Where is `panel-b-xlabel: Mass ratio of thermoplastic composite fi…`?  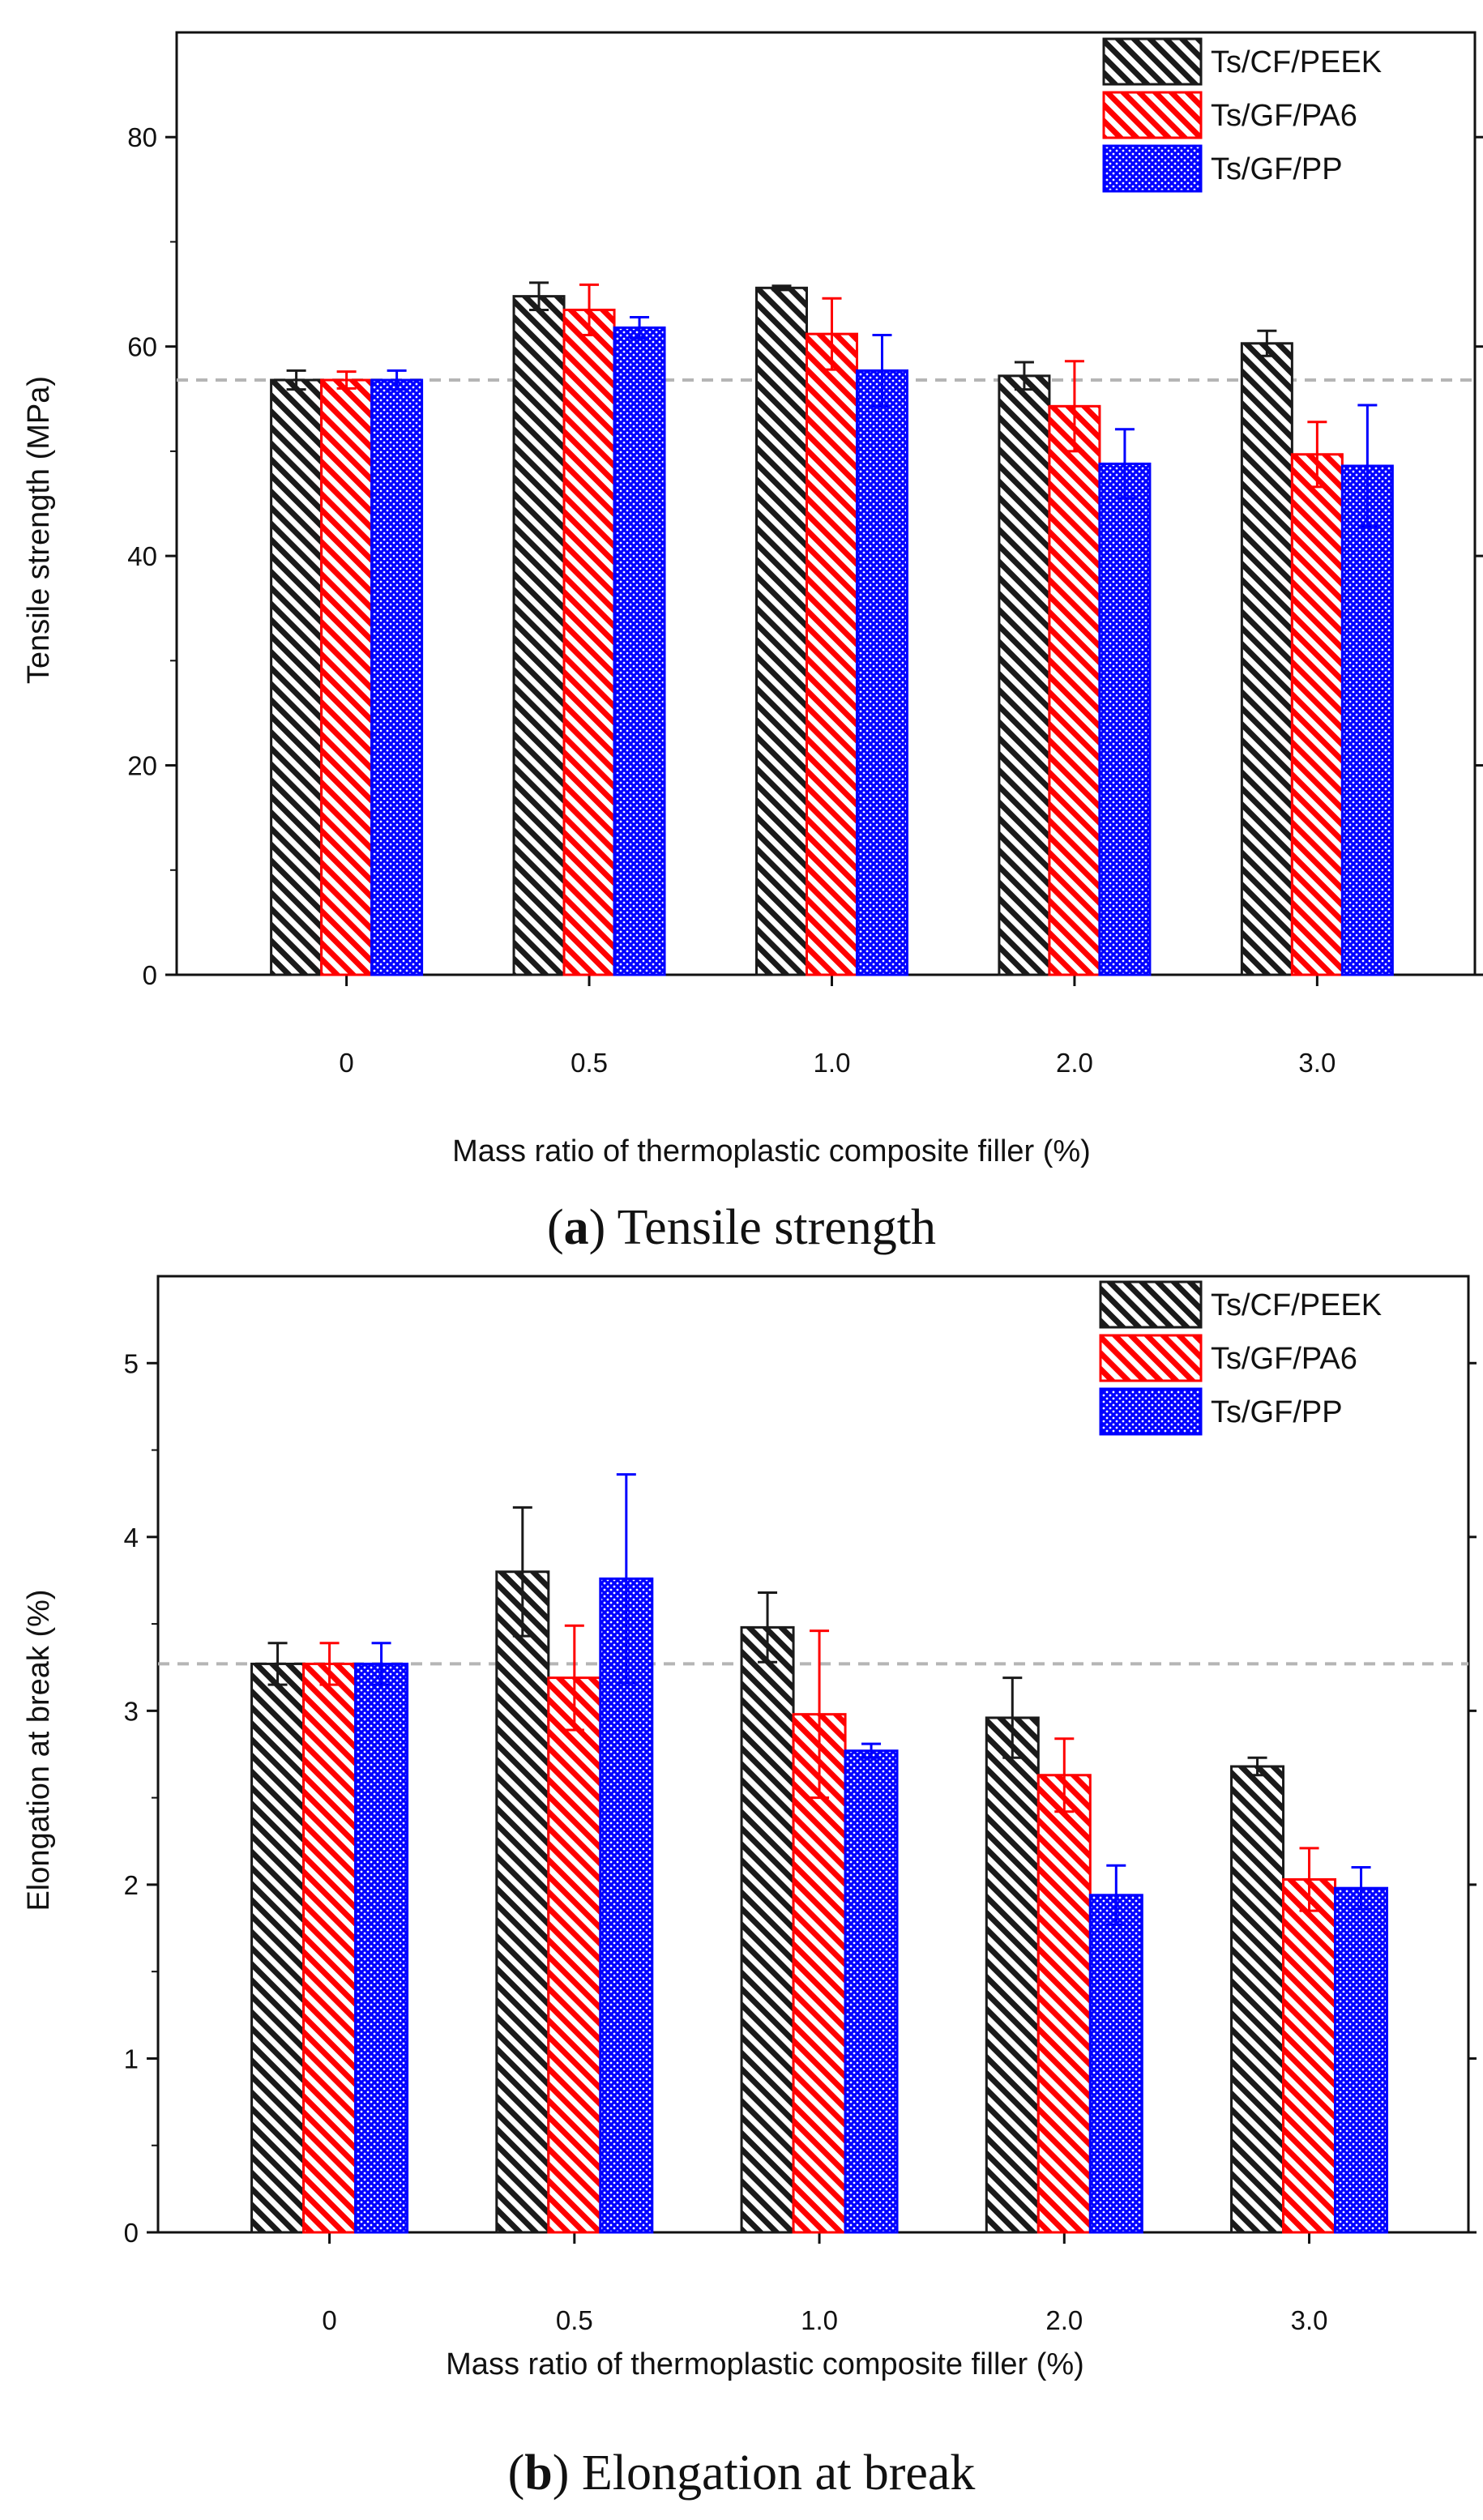 panel-b-xlabel: Mass ratio of thermoplastic composite fi… is located at coordinates (765, 2364).